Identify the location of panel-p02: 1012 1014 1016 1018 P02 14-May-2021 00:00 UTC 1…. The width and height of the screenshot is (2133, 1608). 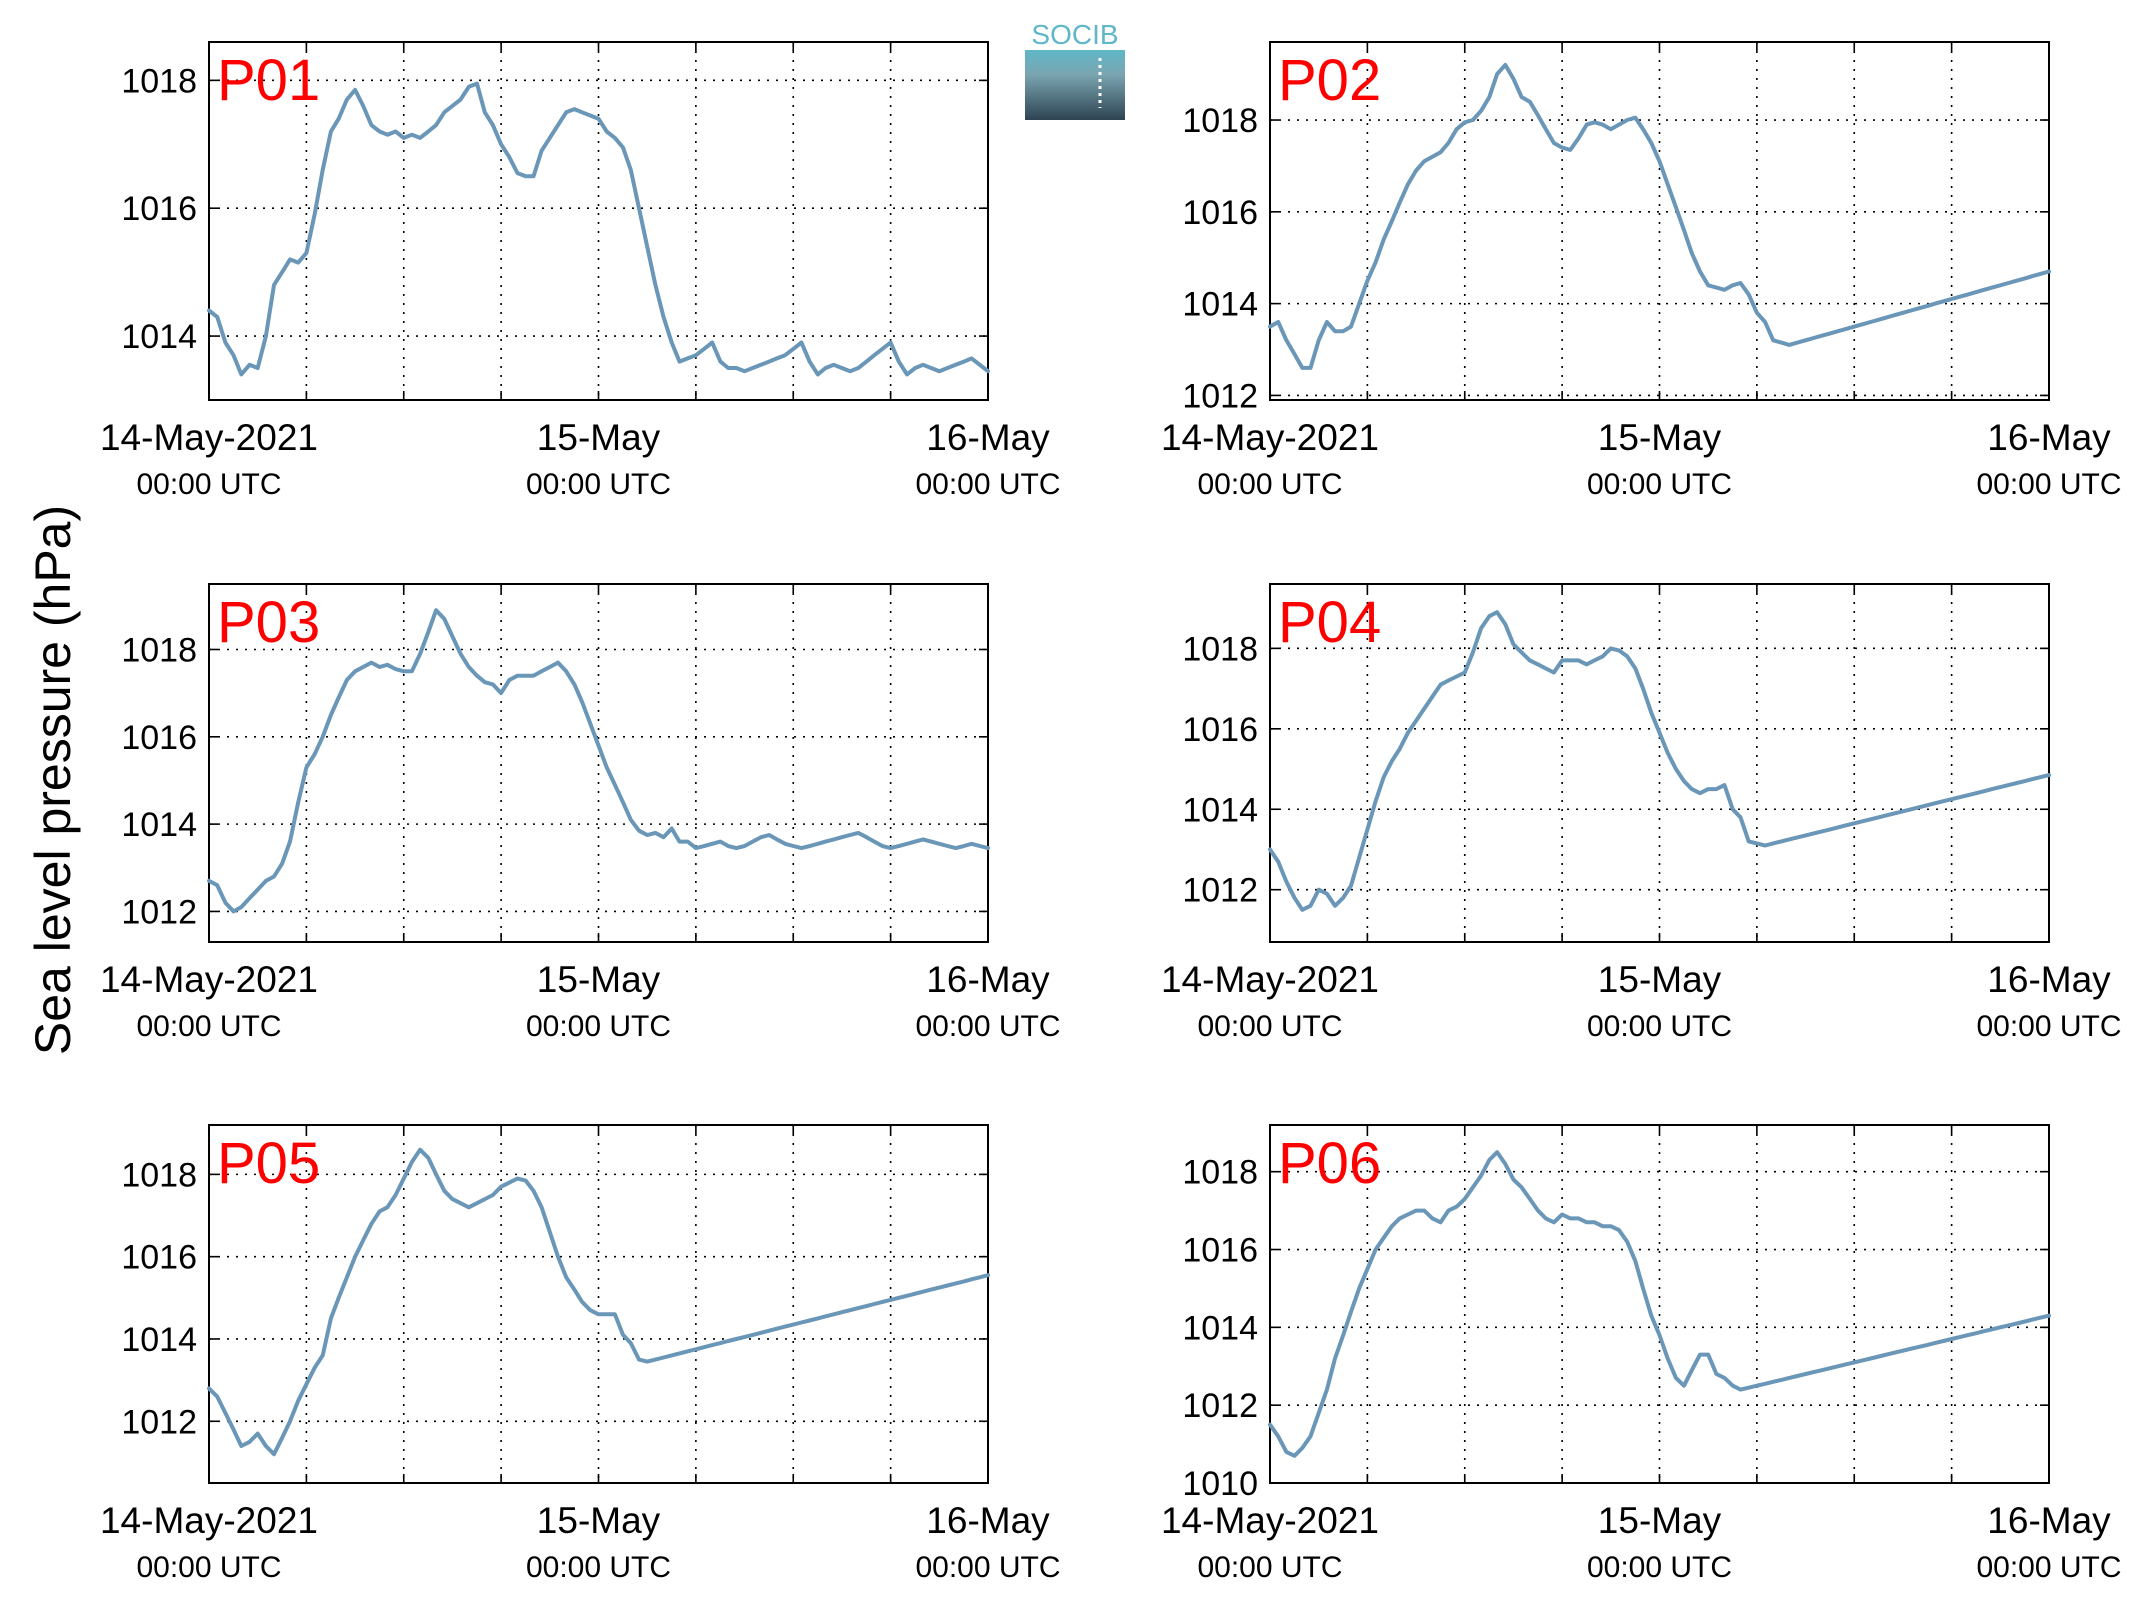
(1641, 271).